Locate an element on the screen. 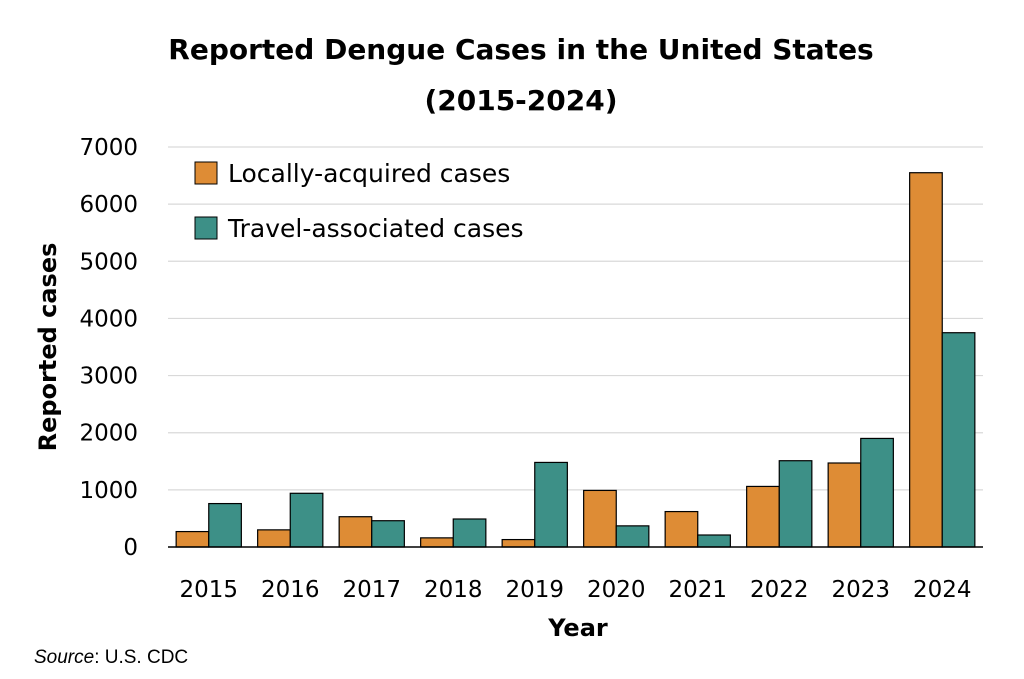 The height and width of the screenshot is (679, 1024). y-tick-label: 3000 is located at coordinates (108, 377).